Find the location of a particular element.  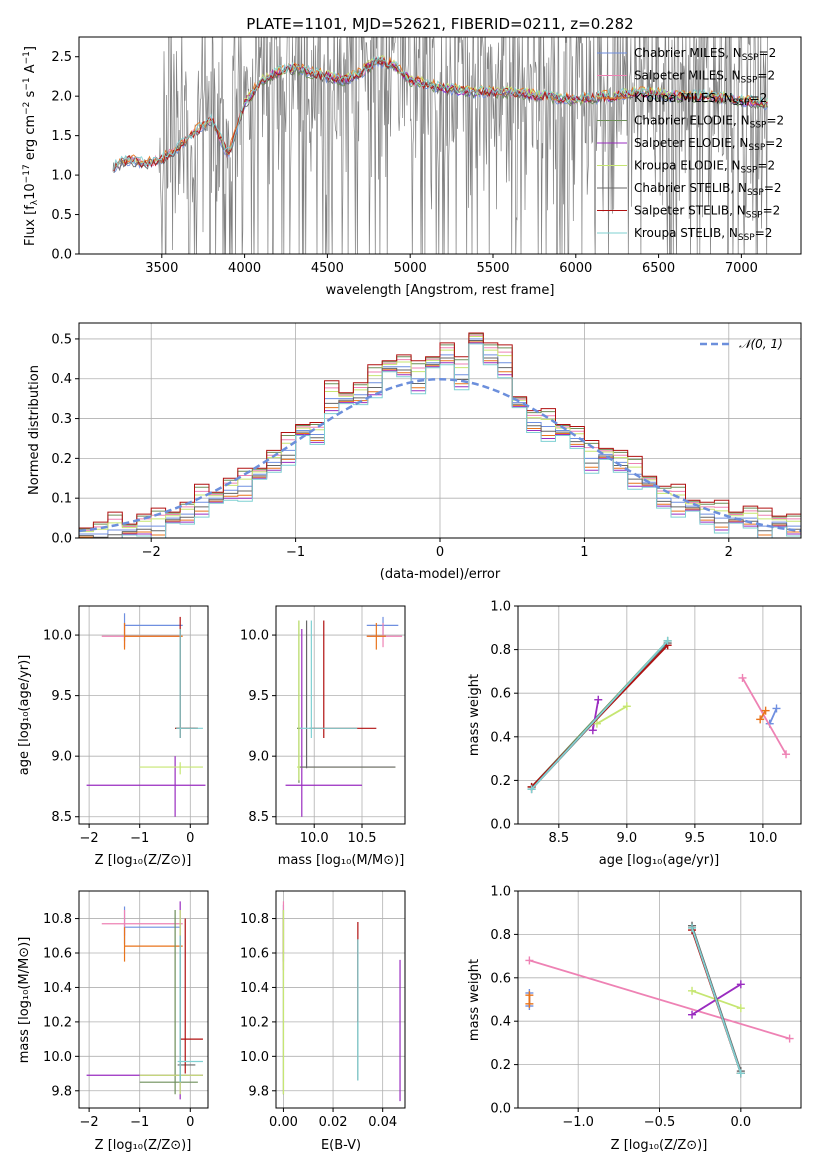

model-chabrier-stelib-line is located at coordinates (440, 115).